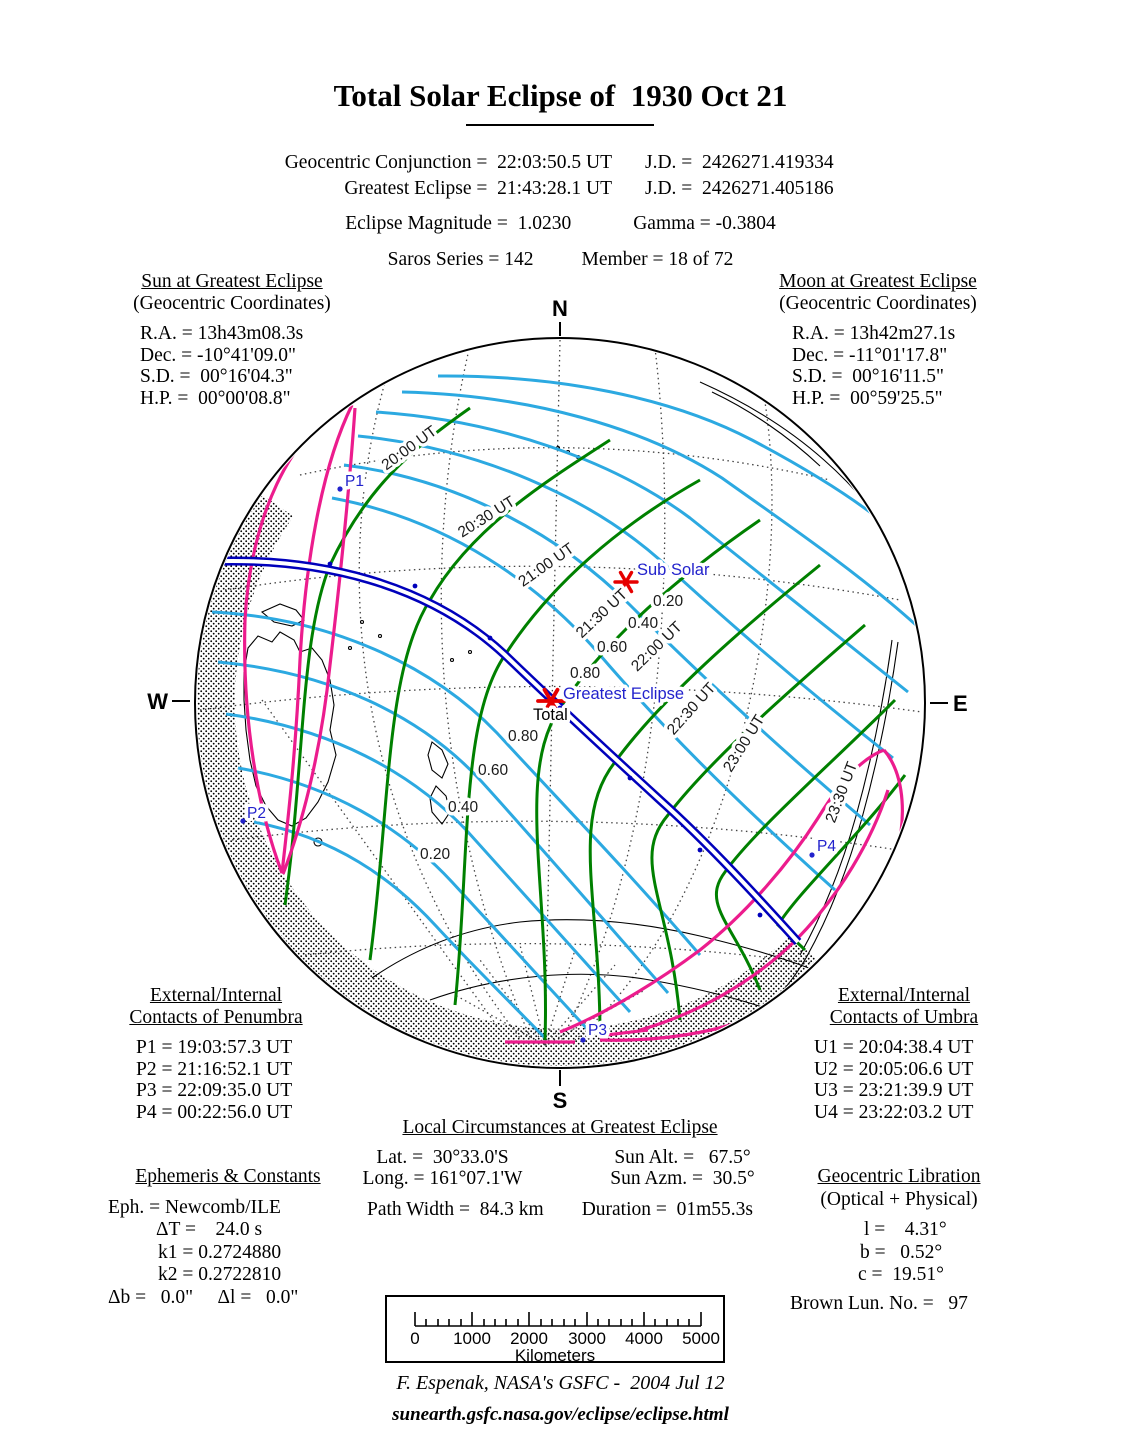  What do you see at coordinates (214, 1069) in the screenshot?
I see `penumbra-p2: P2 = 21:16:52.1 UT` at bounding box center [214, 1069].